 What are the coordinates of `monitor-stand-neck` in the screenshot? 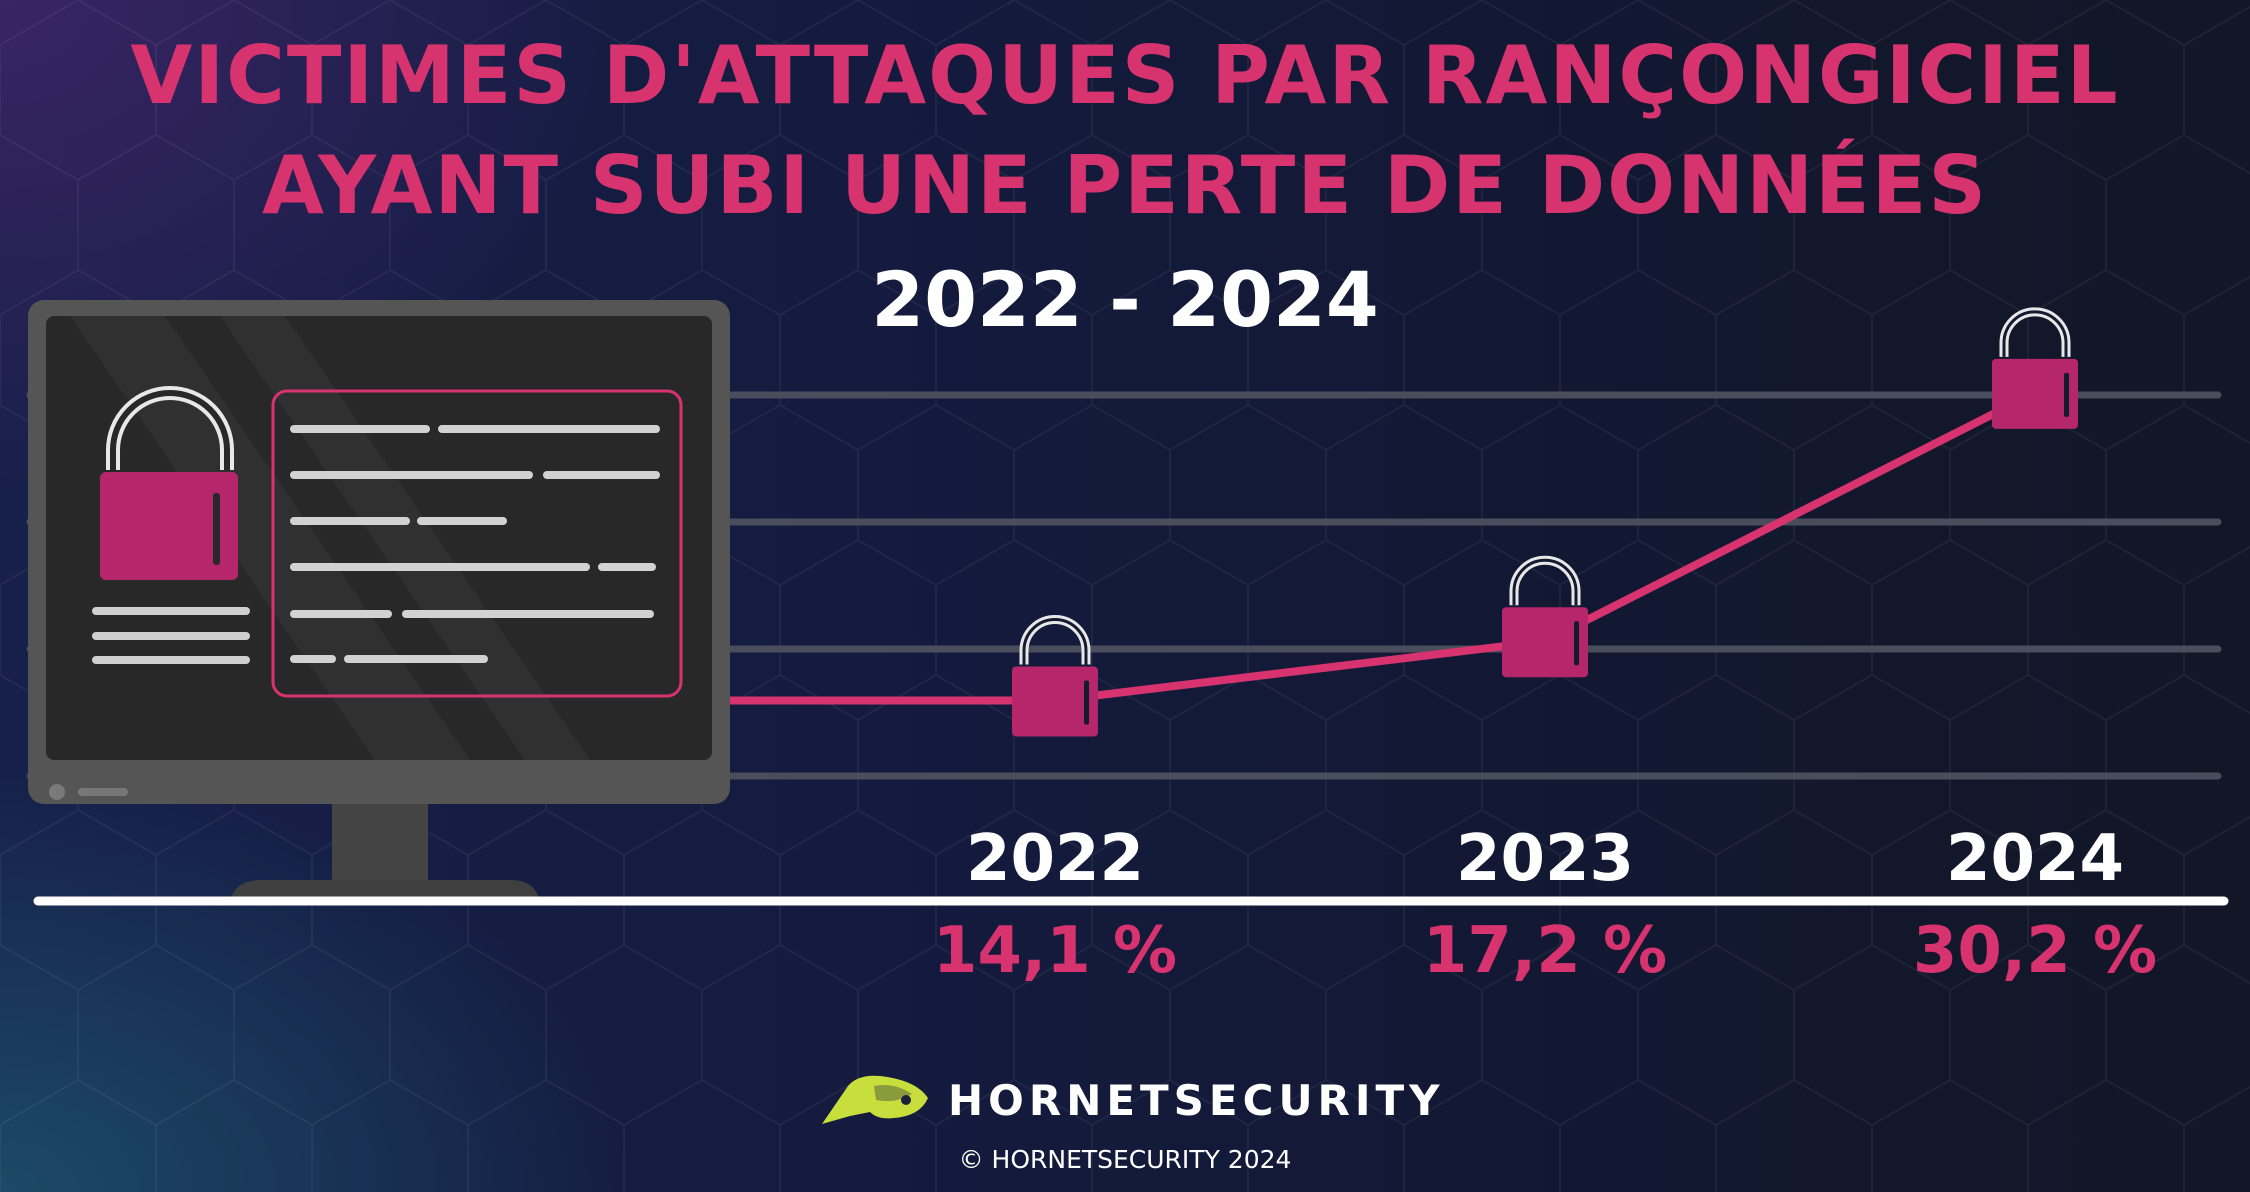 It's located at (380, 842).